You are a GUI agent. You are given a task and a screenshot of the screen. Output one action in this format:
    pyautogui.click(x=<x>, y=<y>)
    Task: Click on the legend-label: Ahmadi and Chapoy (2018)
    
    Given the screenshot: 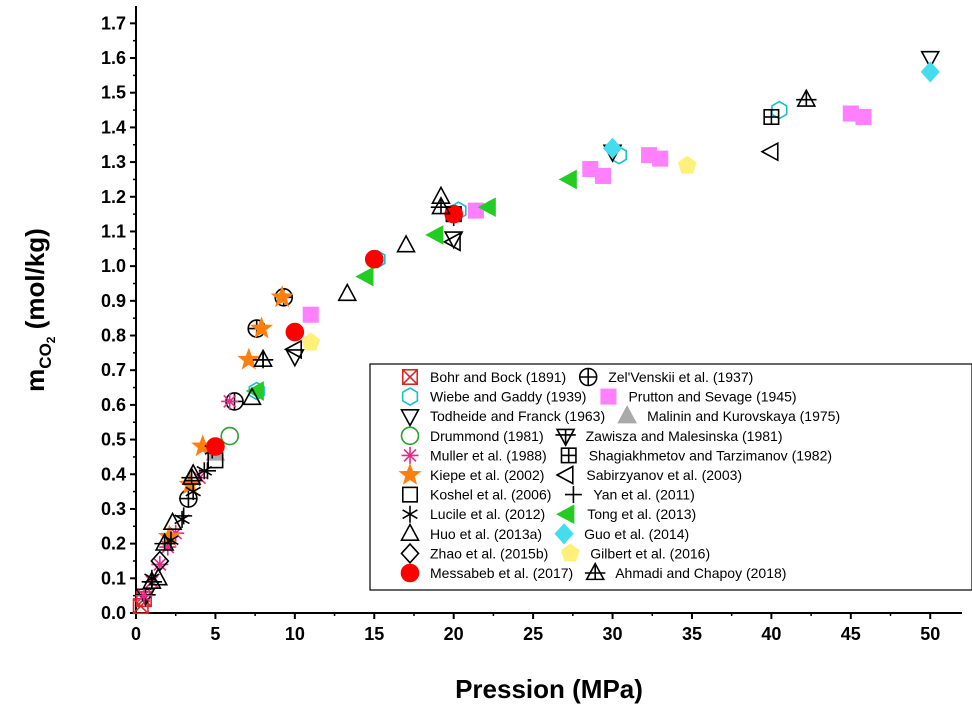 What is the action you would take?
    pyautogui.click(x=700, y=573)
    